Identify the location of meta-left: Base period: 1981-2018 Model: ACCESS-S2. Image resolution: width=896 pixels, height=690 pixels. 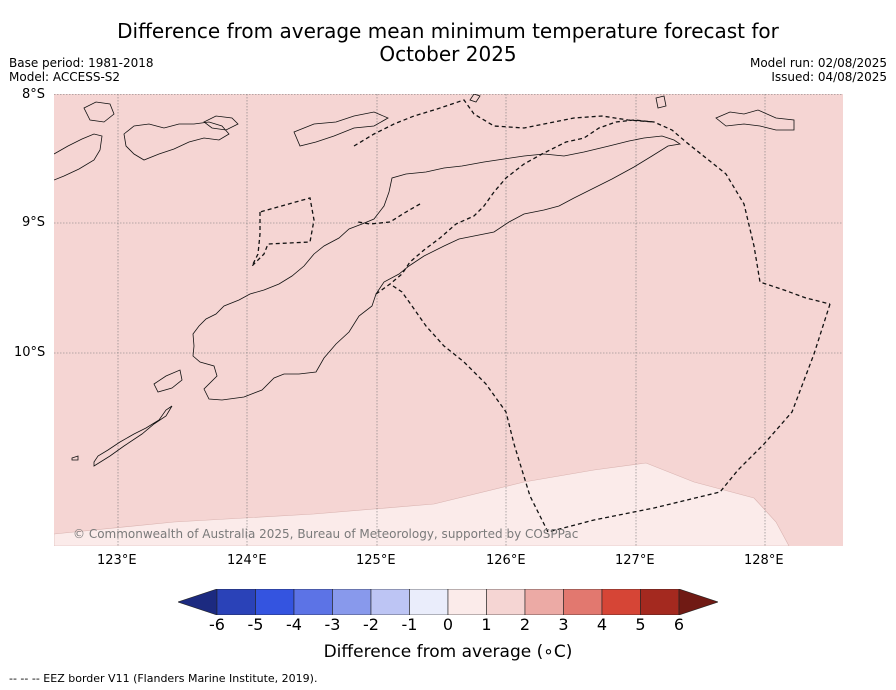
(81, 70).